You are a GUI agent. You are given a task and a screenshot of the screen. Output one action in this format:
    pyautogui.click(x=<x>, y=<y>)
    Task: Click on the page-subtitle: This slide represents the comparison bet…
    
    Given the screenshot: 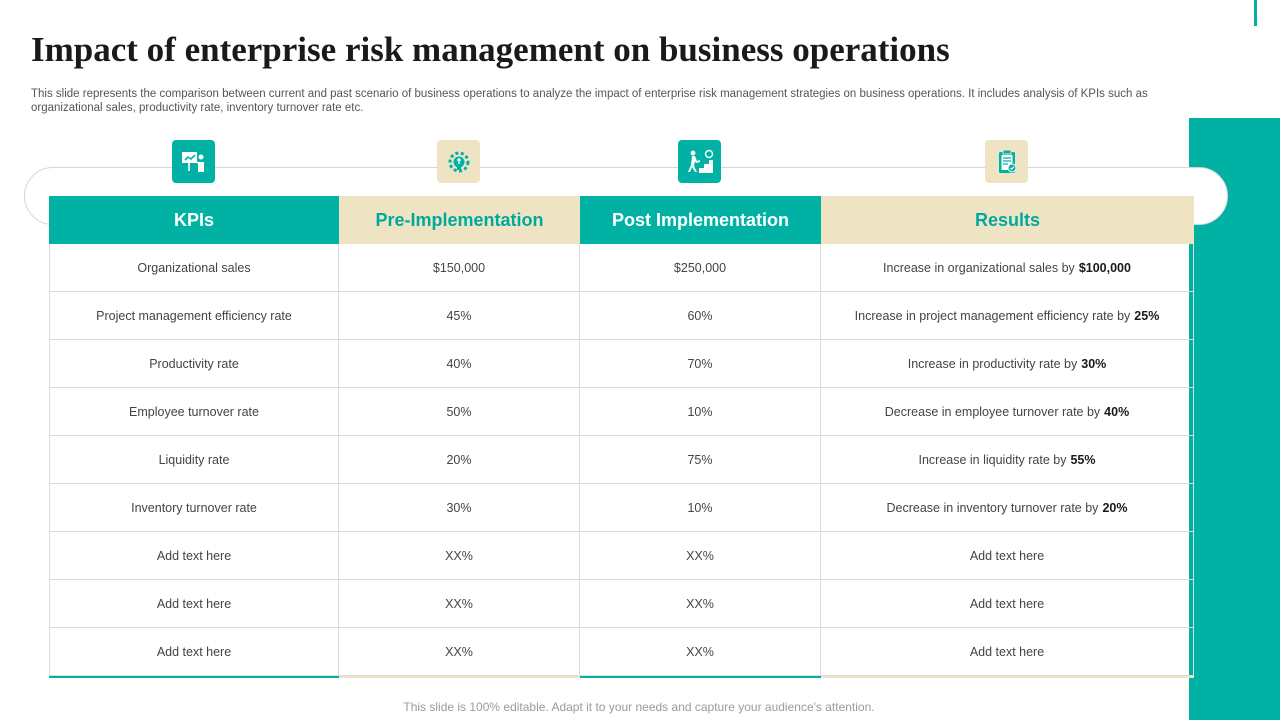 What is the action you would take?
    pyautogui.click(x=589, y=101)
    